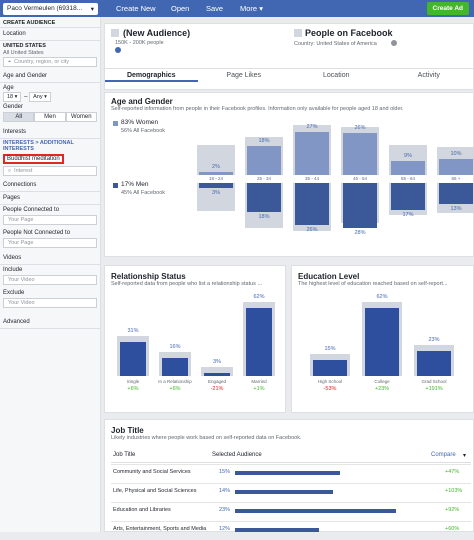 The image size is (474, 540). I want to click on save-button: Save, so click(214, 8).